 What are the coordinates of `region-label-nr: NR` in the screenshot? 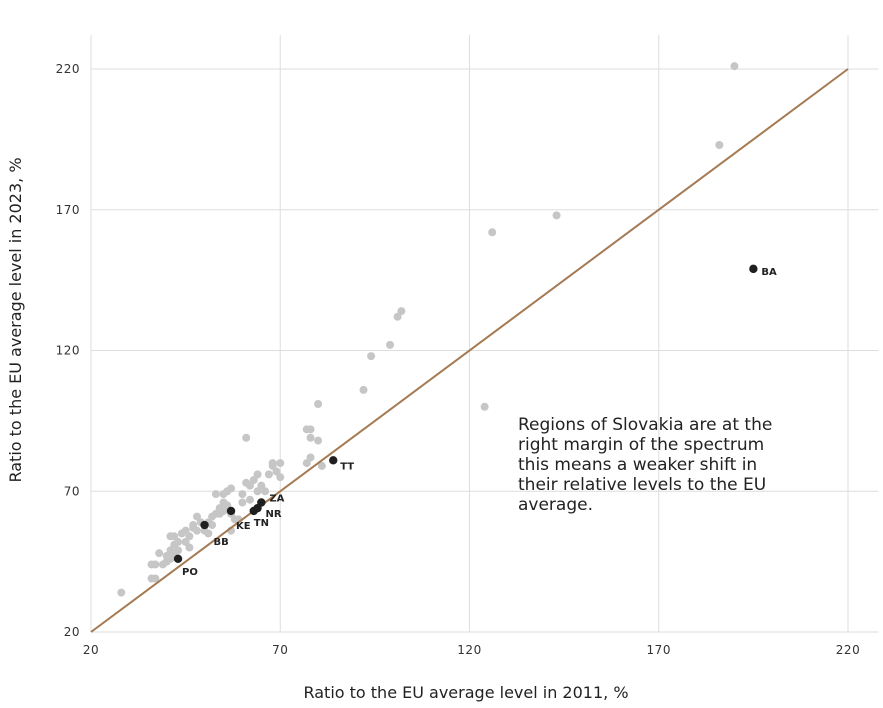 It's located at (274, 514).